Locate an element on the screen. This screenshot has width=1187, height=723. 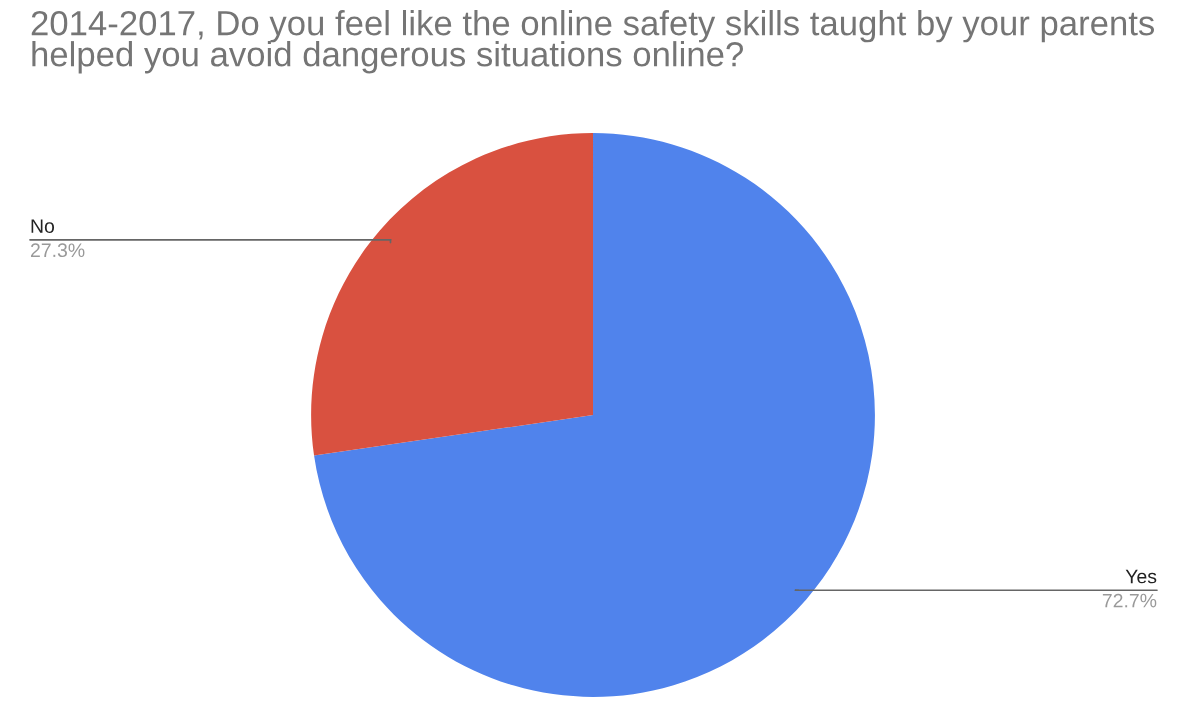
chart-title: 2014-2017, Do you feel like the online safety skills taught by your parents helped you avoid dangerous situations online? is located at coordinates (593, 42).